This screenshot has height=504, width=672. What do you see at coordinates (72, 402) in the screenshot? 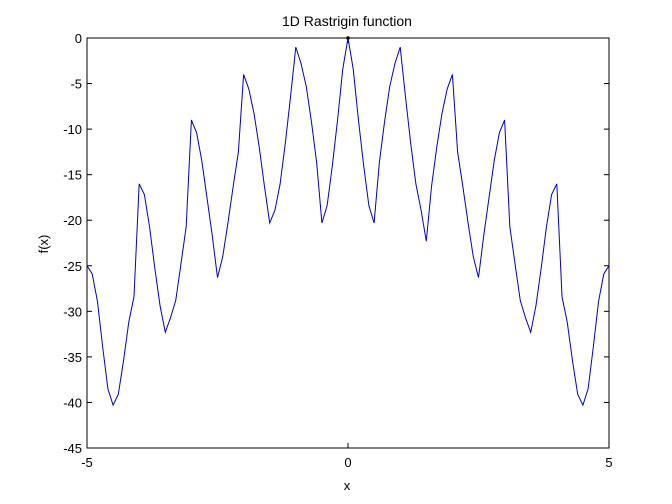
I see `y-tick-label: -40` at bounding box center [72, 402].